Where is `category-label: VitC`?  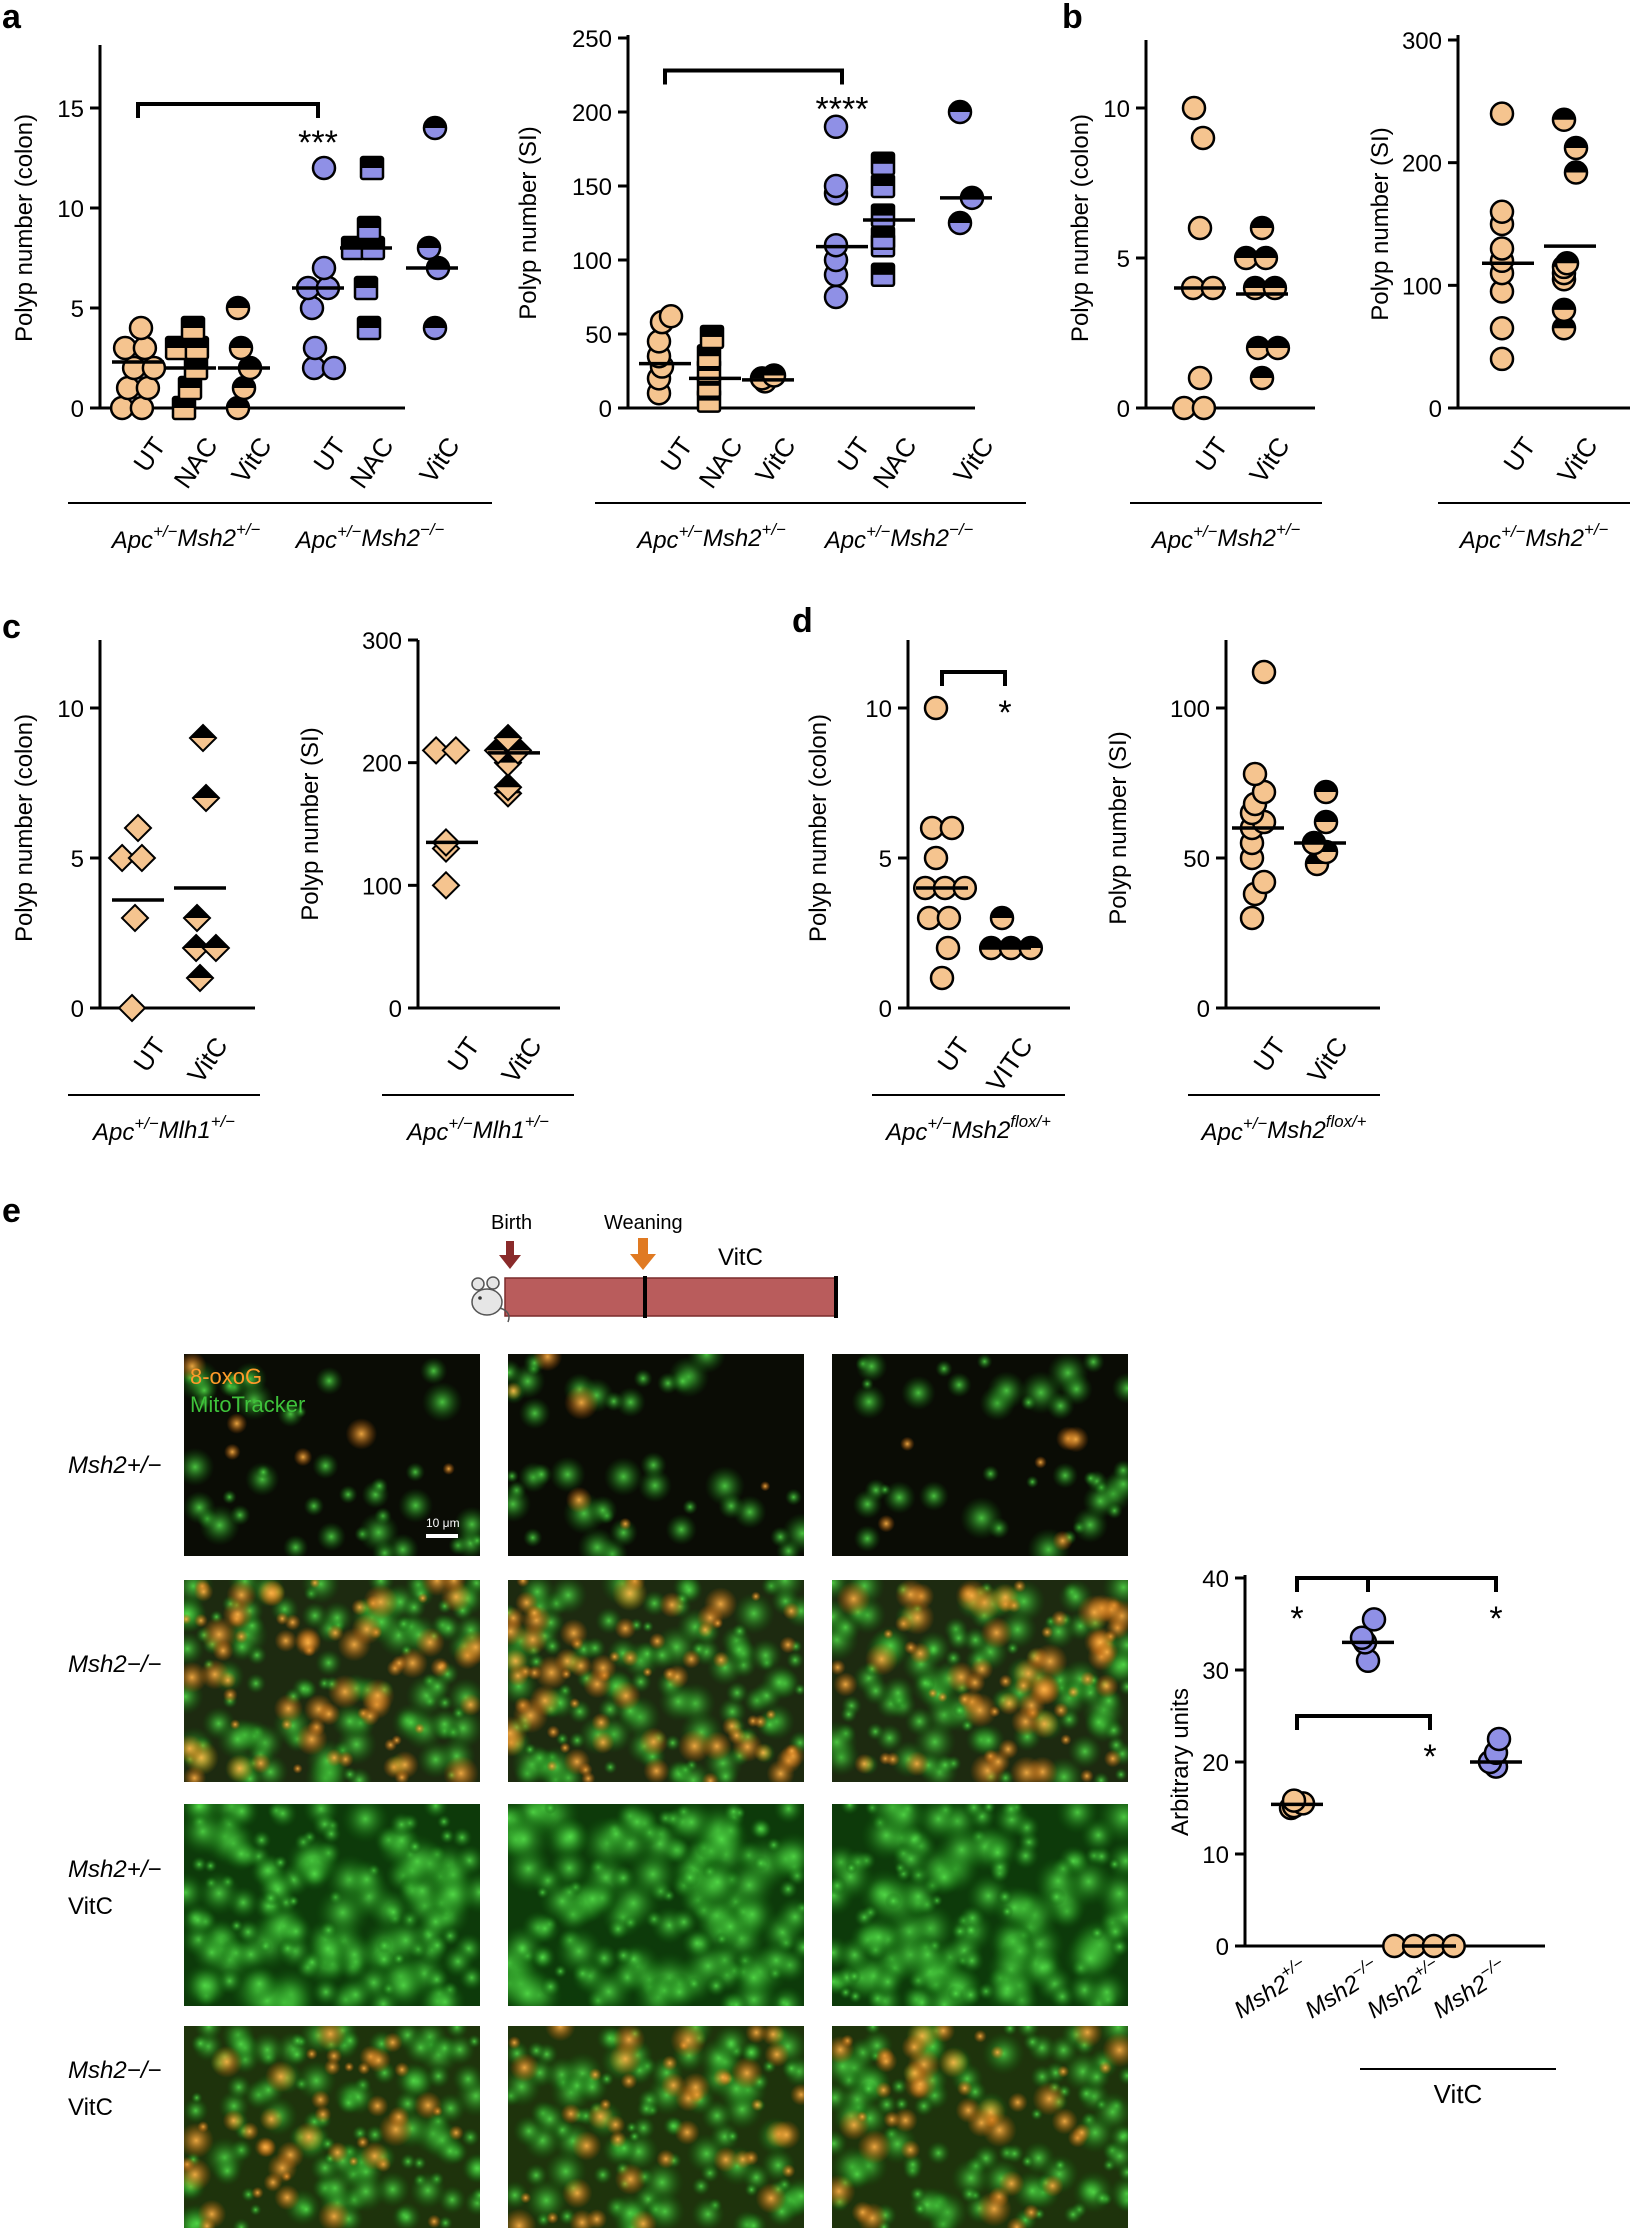 category-label: VitC is located at coordinates (1269, 460).